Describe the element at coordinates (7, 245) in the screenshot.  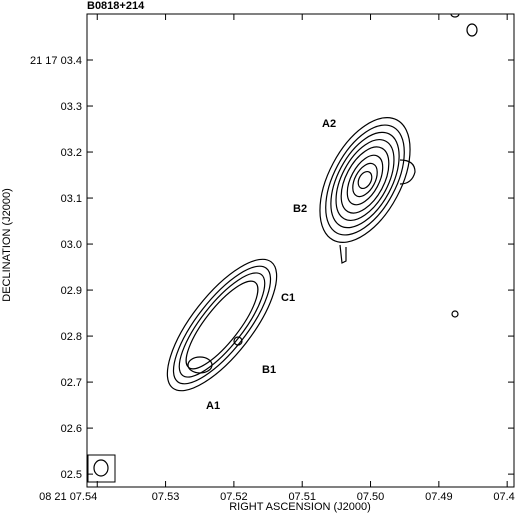
I see `y-axis-label: DECLINATION (J2000)` at that location.